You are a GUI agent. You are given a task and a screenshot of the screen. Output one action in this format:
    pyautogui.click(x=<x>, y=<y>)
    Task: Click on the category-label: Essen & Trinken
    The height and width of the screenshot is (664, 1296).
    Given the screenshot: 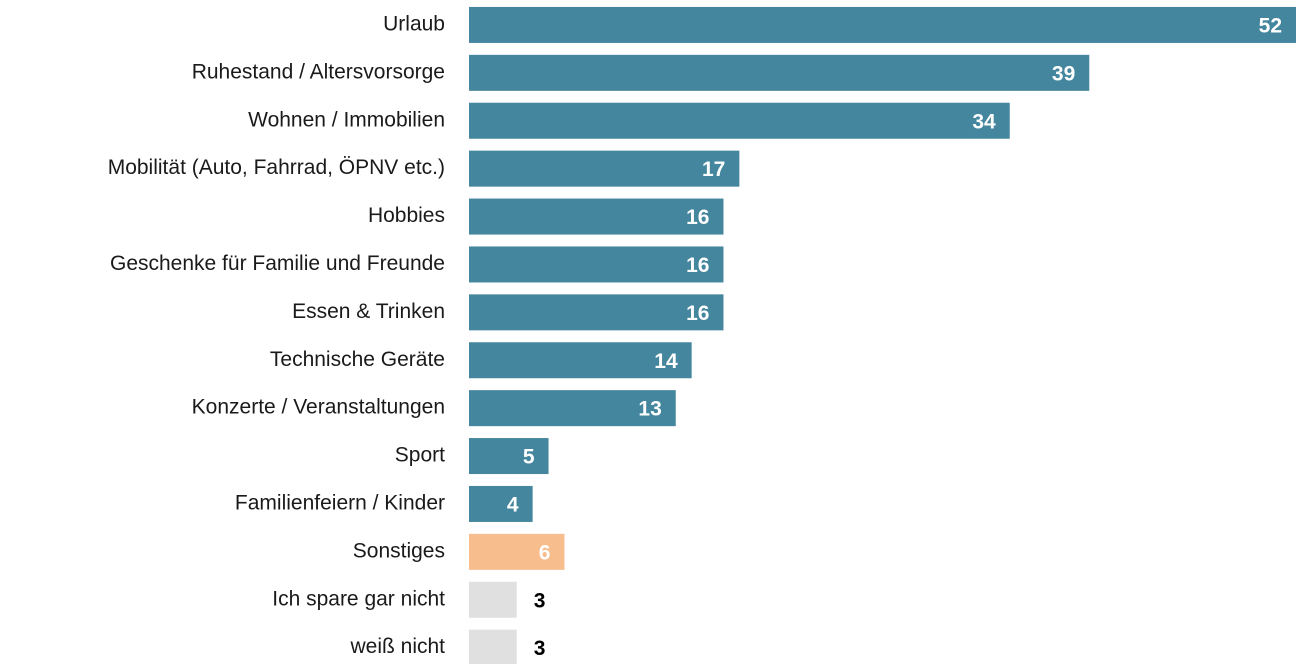 What is the action you would take?
    pyautogui.click(x=368, y=311)
    